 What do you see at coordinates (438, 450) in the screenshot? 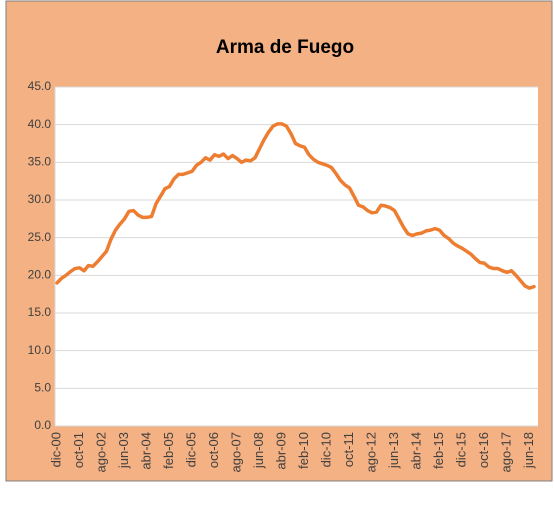
I see `x-tick-label: feb-15` at bounding box center [438, 450].